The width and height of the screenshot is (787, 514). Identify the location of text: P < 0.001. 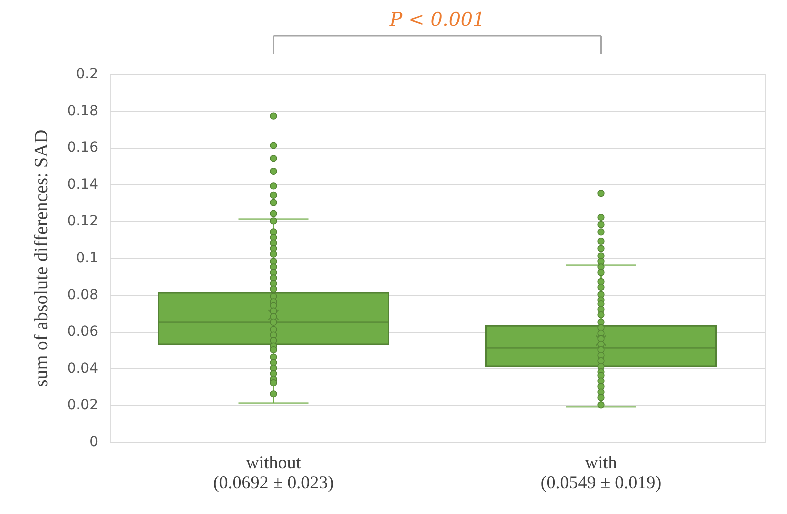
(437, 20).